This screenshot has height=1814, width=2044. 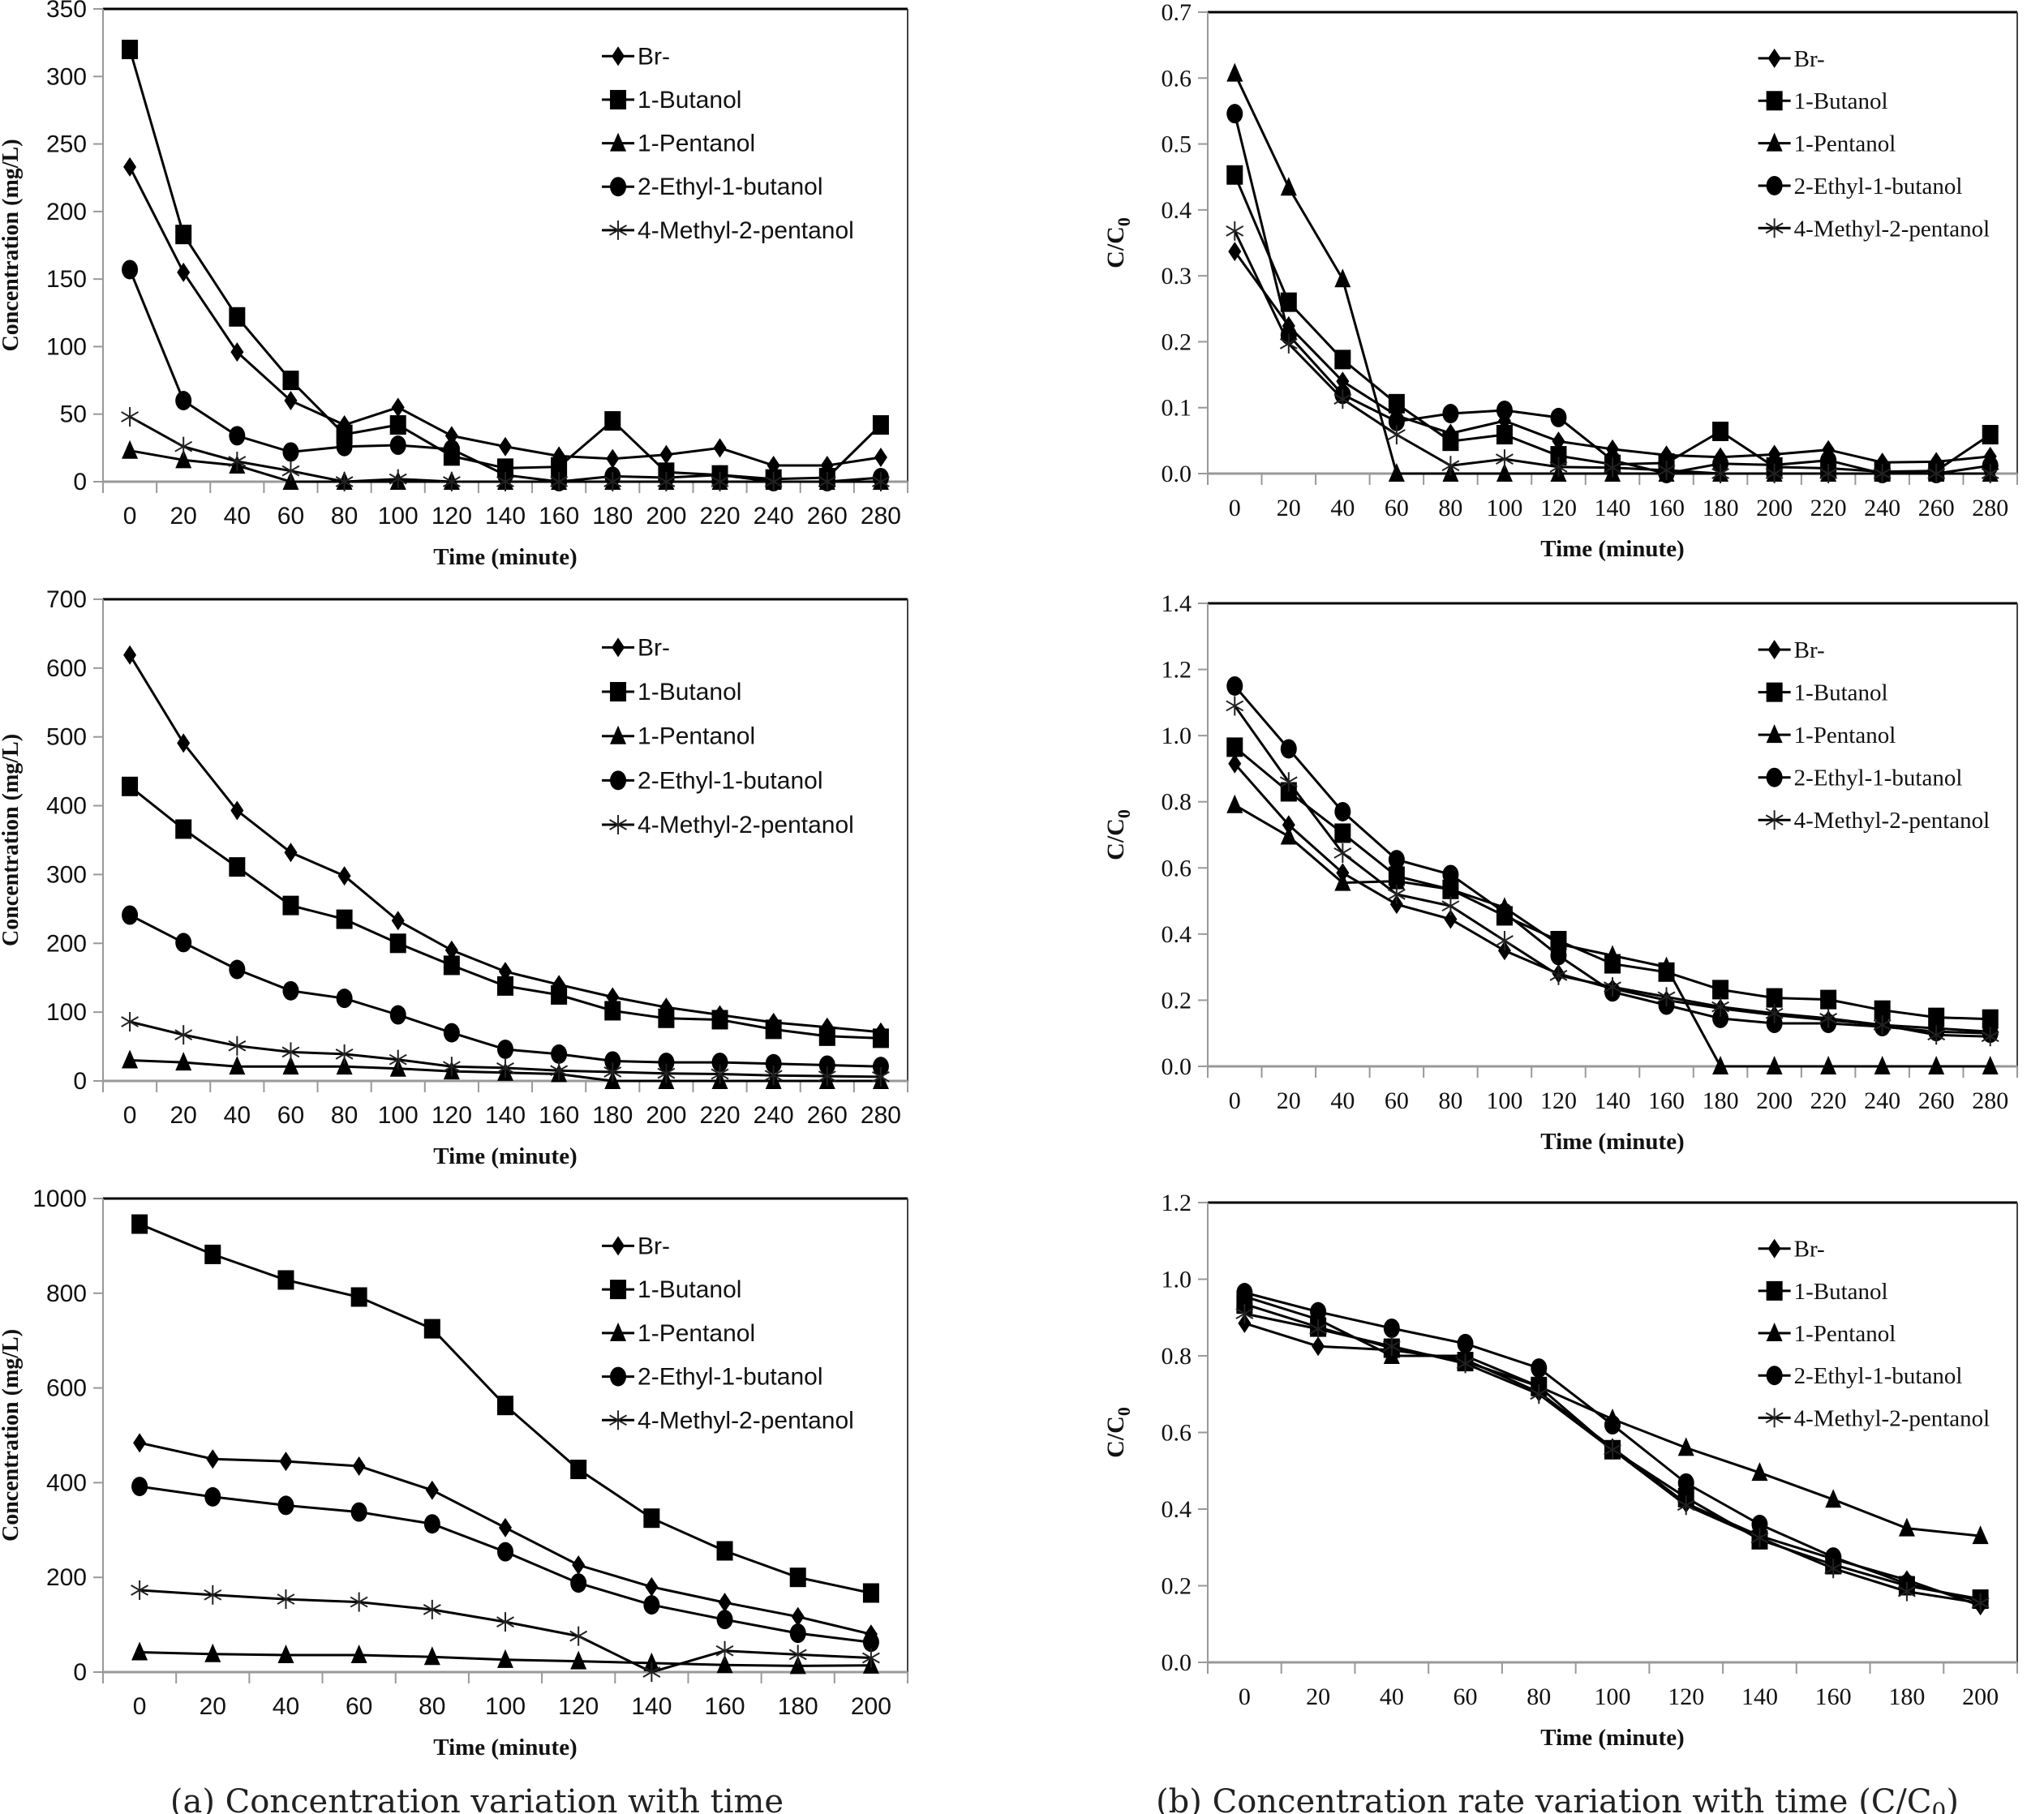 I want to click on y-axis-label-text: C/C, so click(x=1115, y=1437).